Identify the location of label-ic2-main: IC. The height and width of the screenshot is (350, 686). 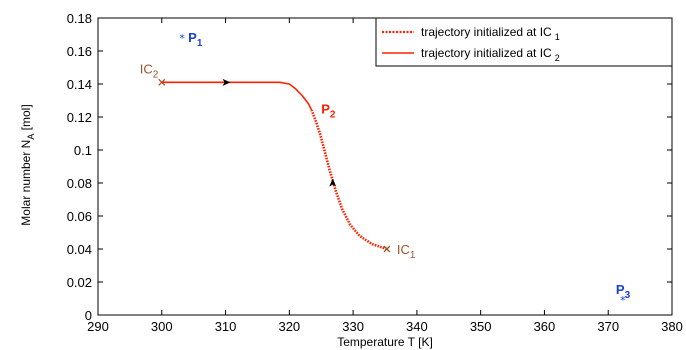
(146, 68).